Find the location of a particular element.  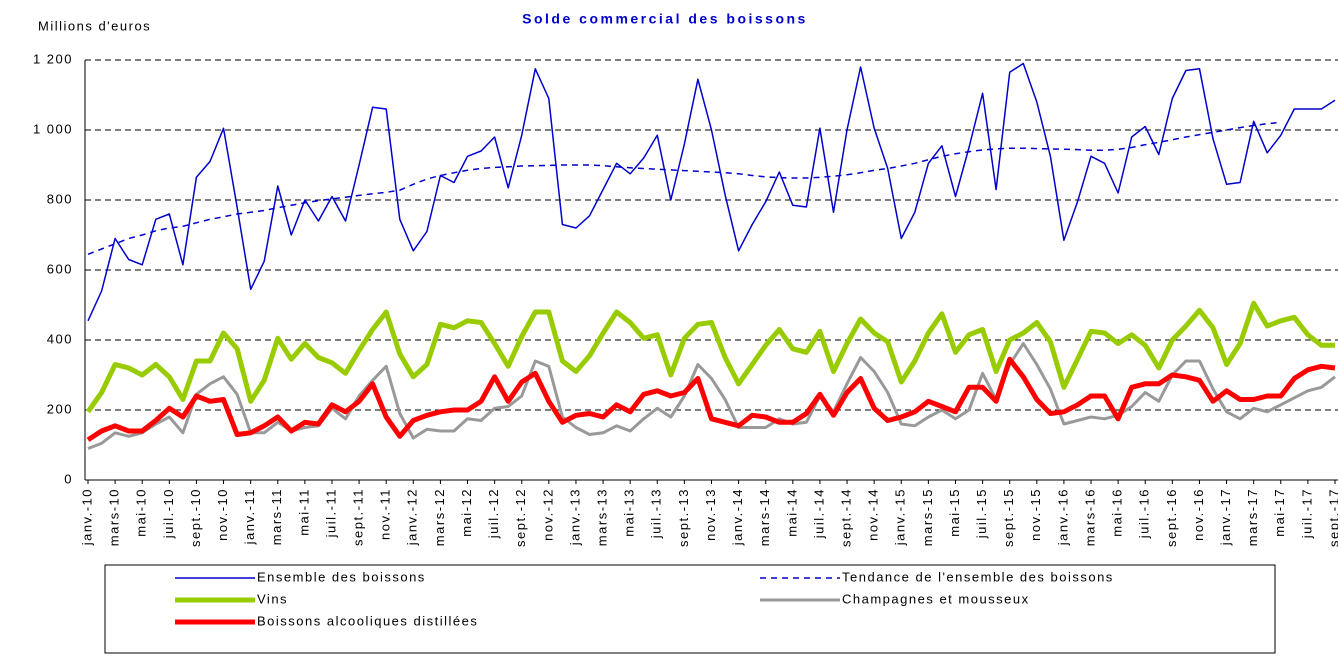

x-tick-label: janv.-15 is located at coordinates (900, 517).